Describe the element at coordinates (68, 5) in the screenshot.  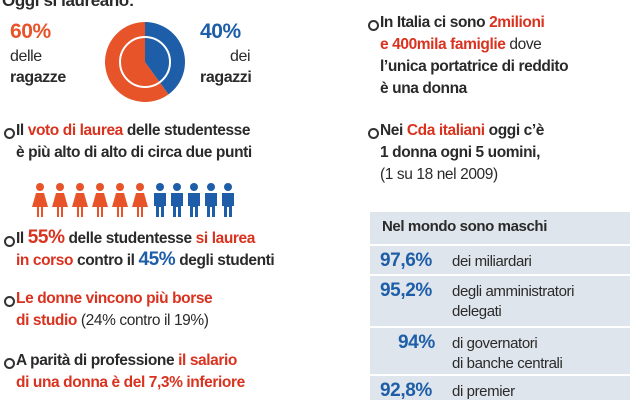
I see `header-title: Oggi si laureano:` at that location.